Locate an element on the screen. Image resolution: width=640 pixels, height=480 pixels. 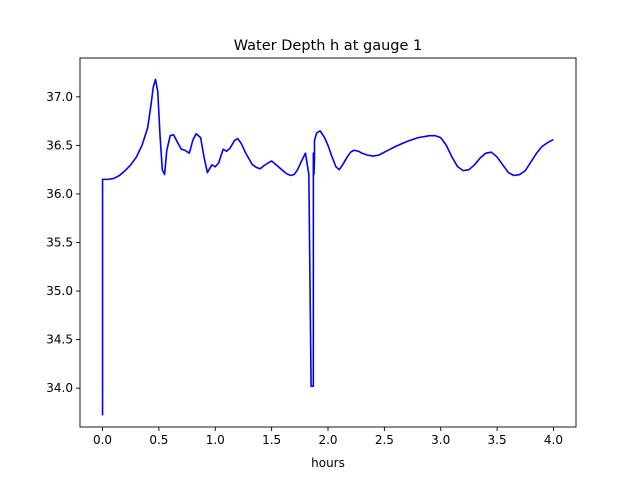
y-tick-label: 36.0 is located at coordinates (59, 194).